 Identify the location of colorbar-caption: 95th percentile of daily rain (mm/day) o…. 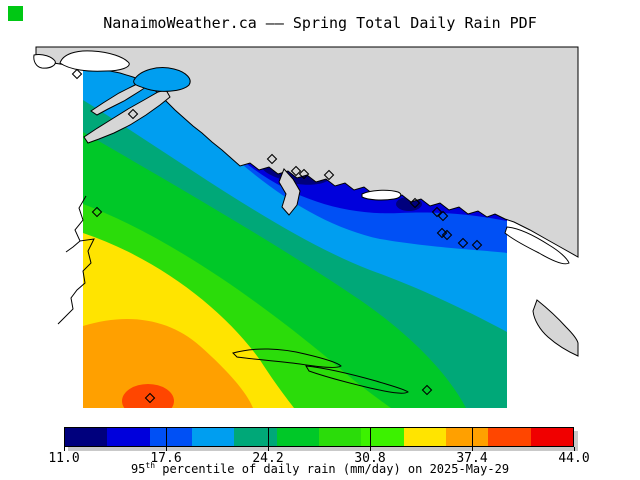
(320, 468).